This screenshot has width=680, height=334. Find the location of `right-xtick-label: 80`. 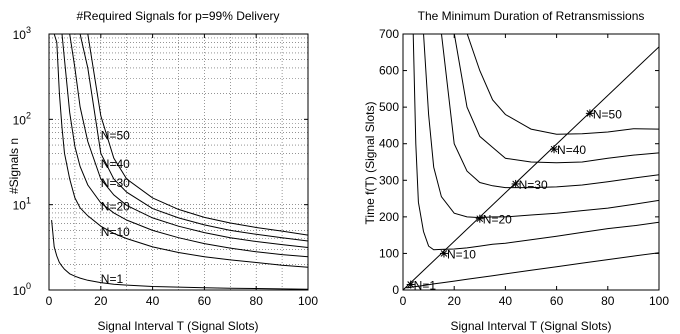

right-xtick-label: 80 is located at coordinates (608, 301).